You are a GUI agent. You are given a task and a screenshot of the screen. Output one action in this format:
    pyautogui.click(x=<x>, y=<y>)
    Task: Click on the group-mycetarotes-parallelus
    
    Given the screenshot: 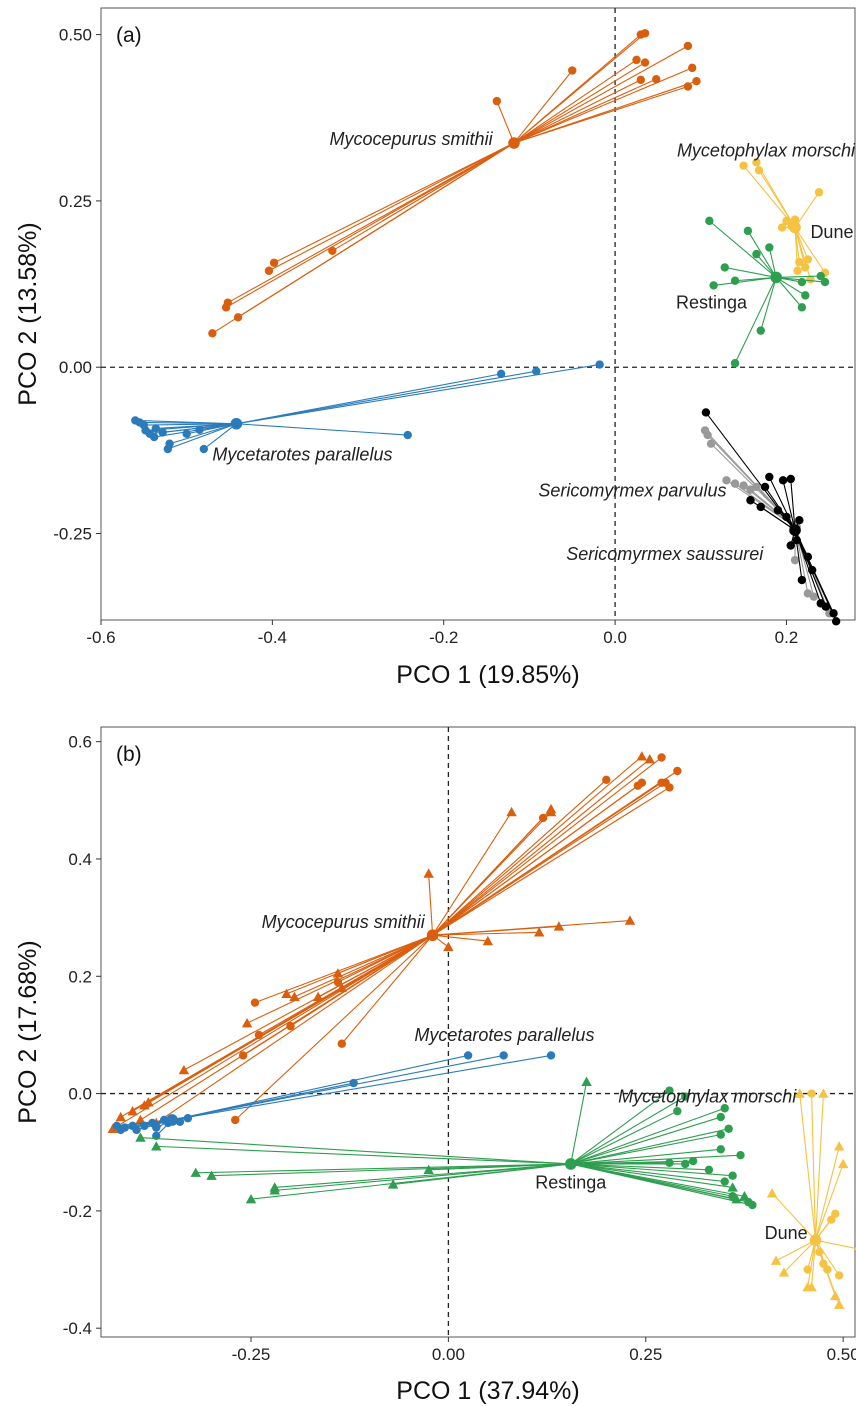 What is the action you would take?
    pyautogui.click(x=334, y=1096)
    